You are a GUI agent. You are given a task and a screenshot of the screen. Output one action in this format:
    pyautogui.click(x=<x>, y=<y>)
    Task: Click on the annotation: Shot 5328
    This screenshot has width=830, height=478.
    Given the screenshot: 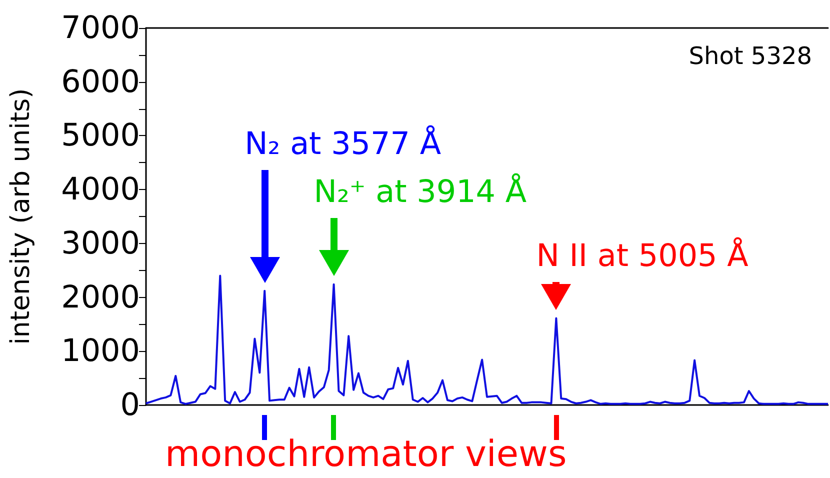 What is the action you would take?
    pyautogui.click(x=750, y=56)
    